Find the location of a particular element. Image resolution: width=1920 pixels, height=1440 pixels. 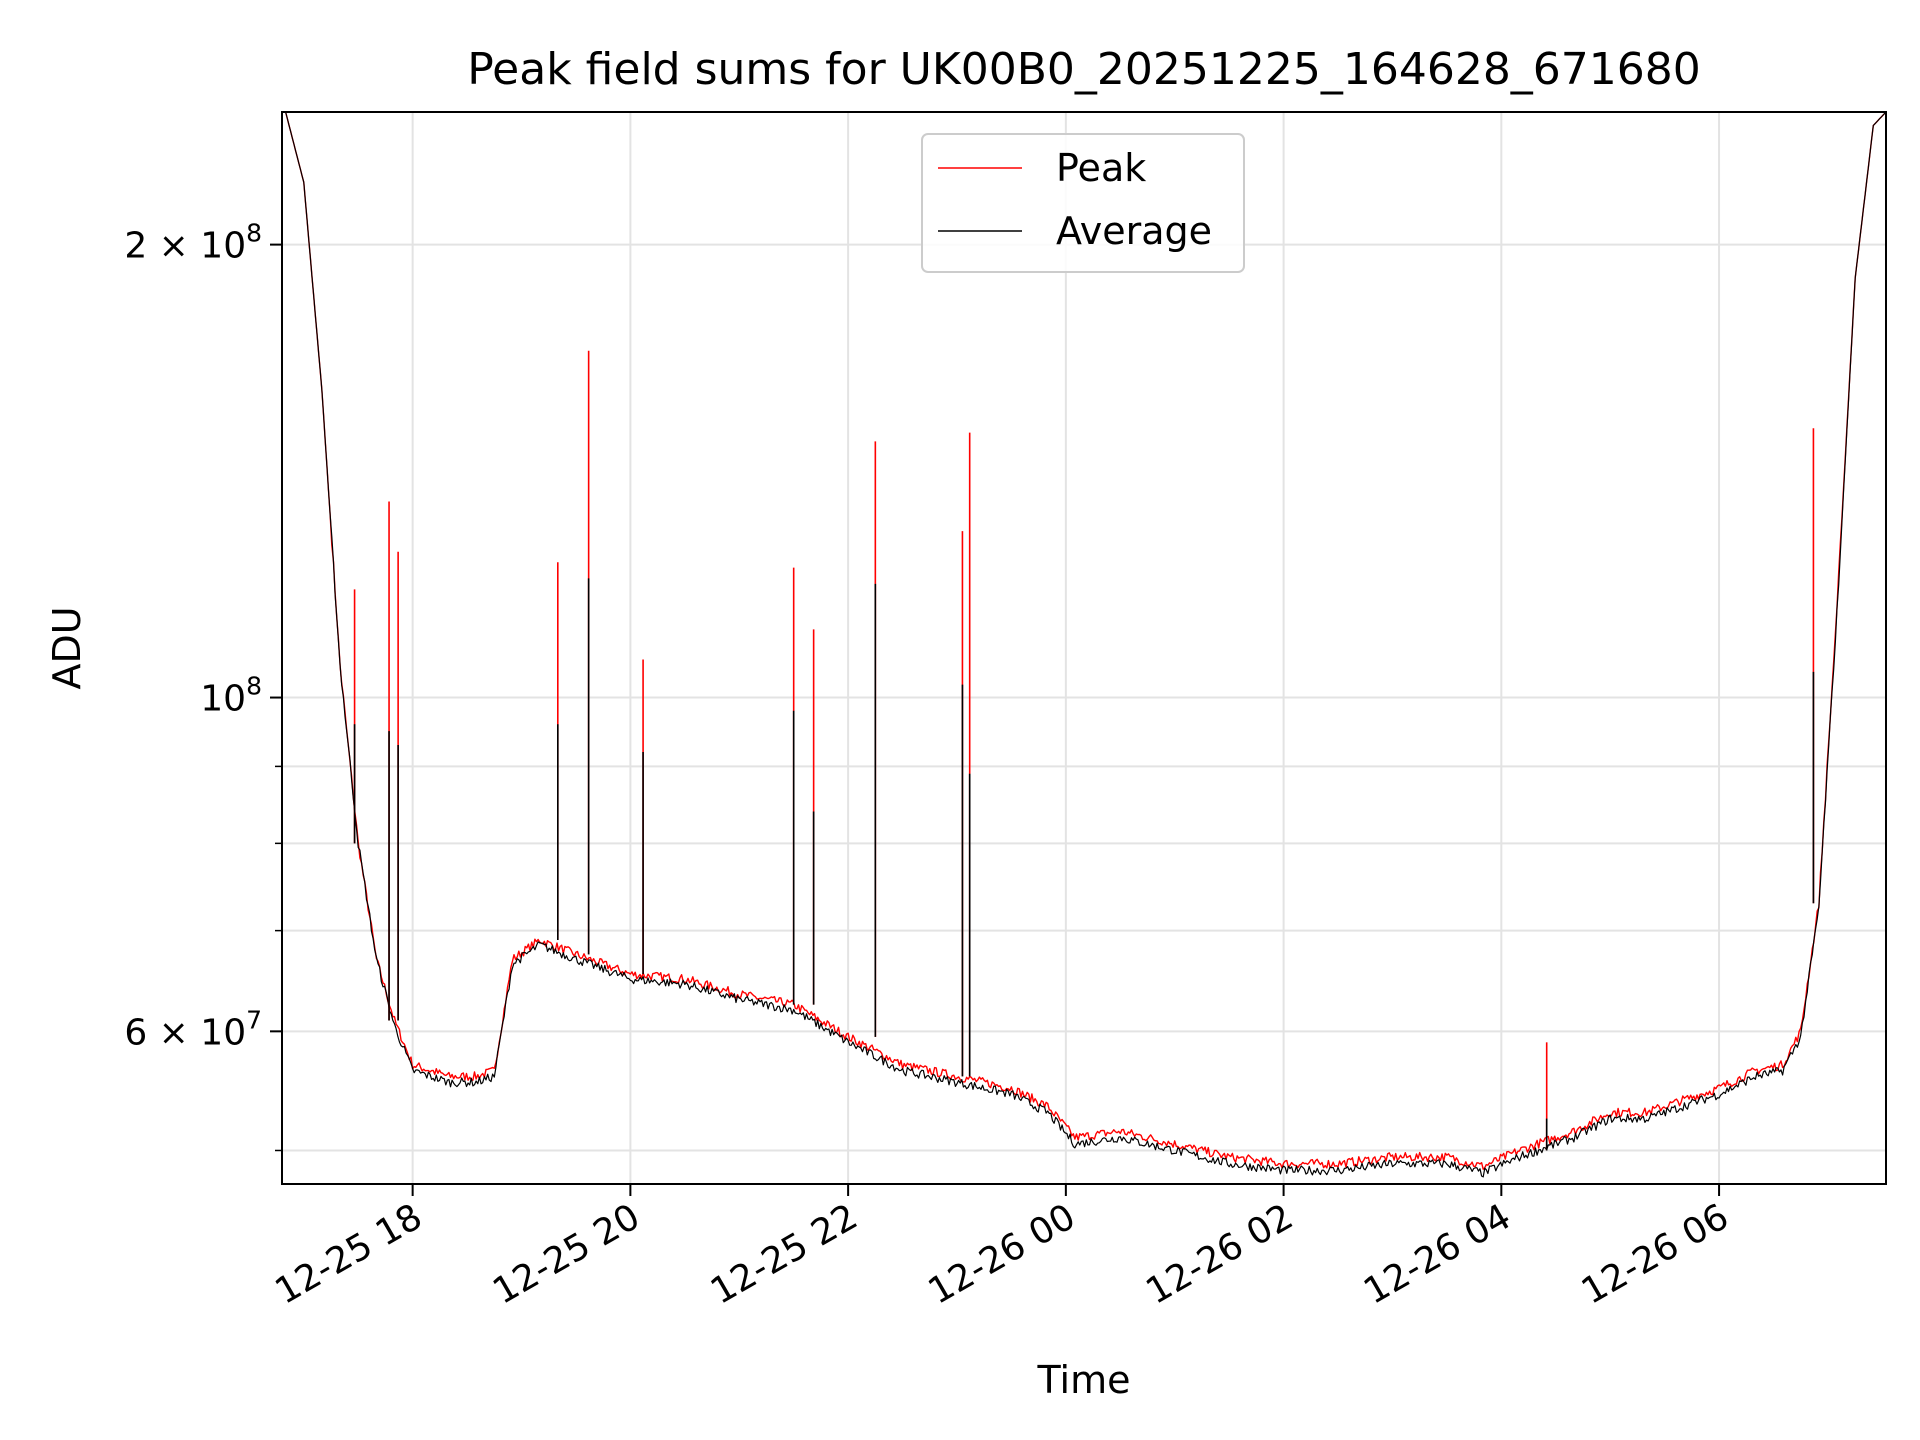

y-tick-label-2: 2 × 108 is located at coordinates (193, 243).